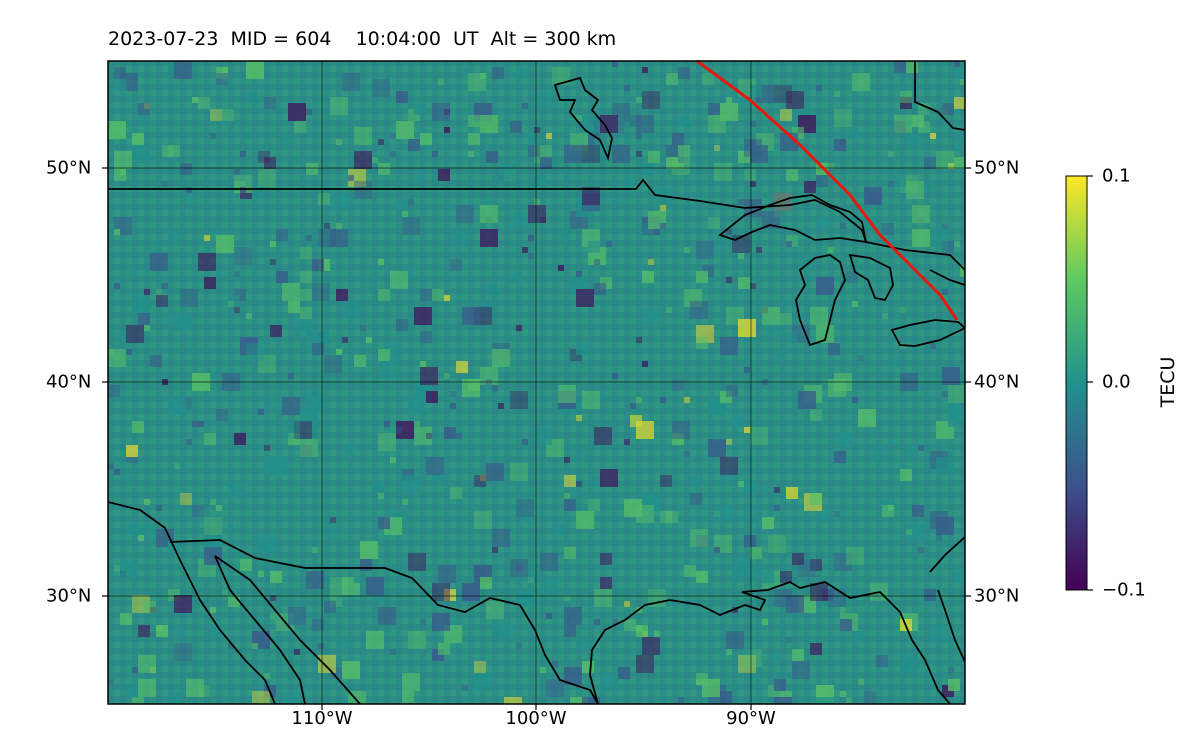 The width and height of the screenshot is (1200, 750). Describe the element at coordinates (69, 382) in the screenshot. I see `lat-label-40n-left: 40°N` at that location.